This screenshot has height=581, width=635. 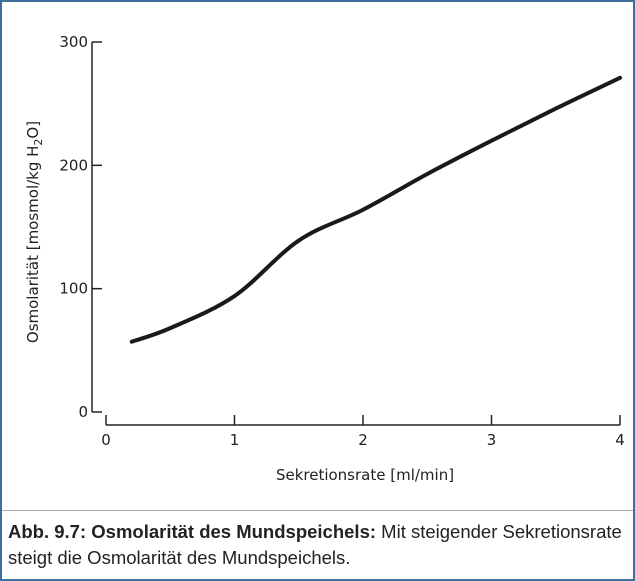 What do you see at coordinates (38, 142) in the screenshot?
I see `y-label-sub: 2` at bounding box center [38, 142].